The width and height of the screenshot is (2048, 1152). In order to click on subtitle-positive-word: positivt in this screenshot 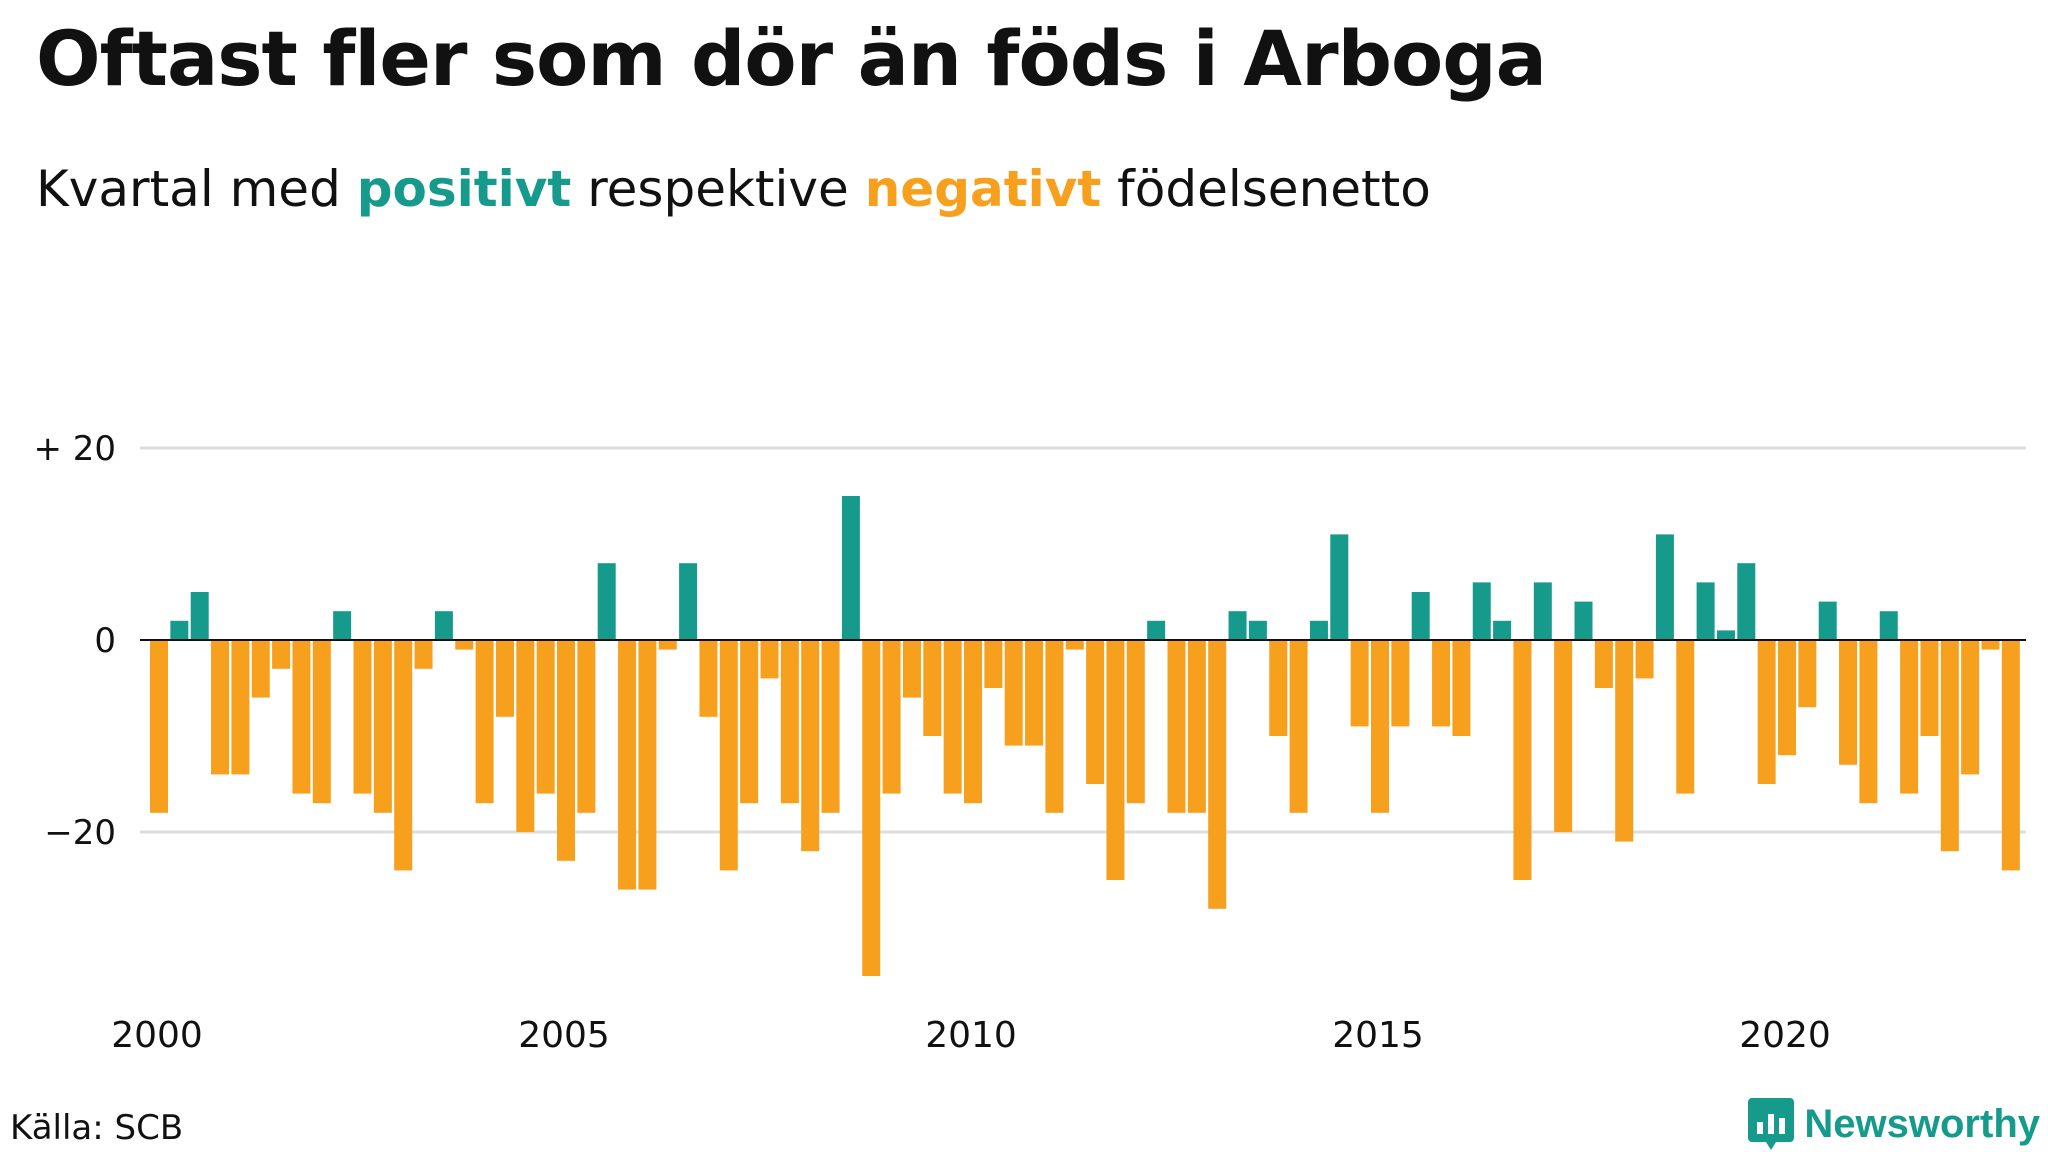, I will do `click(464, 189)`.